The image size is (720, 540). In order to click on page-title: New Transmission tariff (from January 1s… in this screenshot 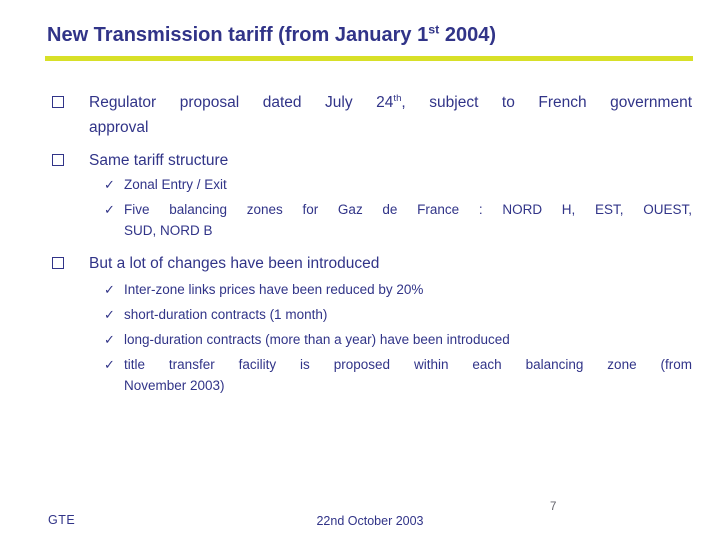, I will do `click(271, 35)`.